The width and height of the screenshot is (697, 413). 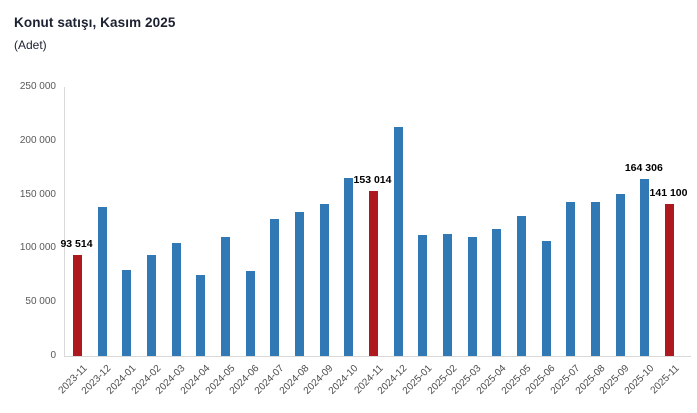 I want to click on bar-value-label: 164 306, so click(x=643, y=168).